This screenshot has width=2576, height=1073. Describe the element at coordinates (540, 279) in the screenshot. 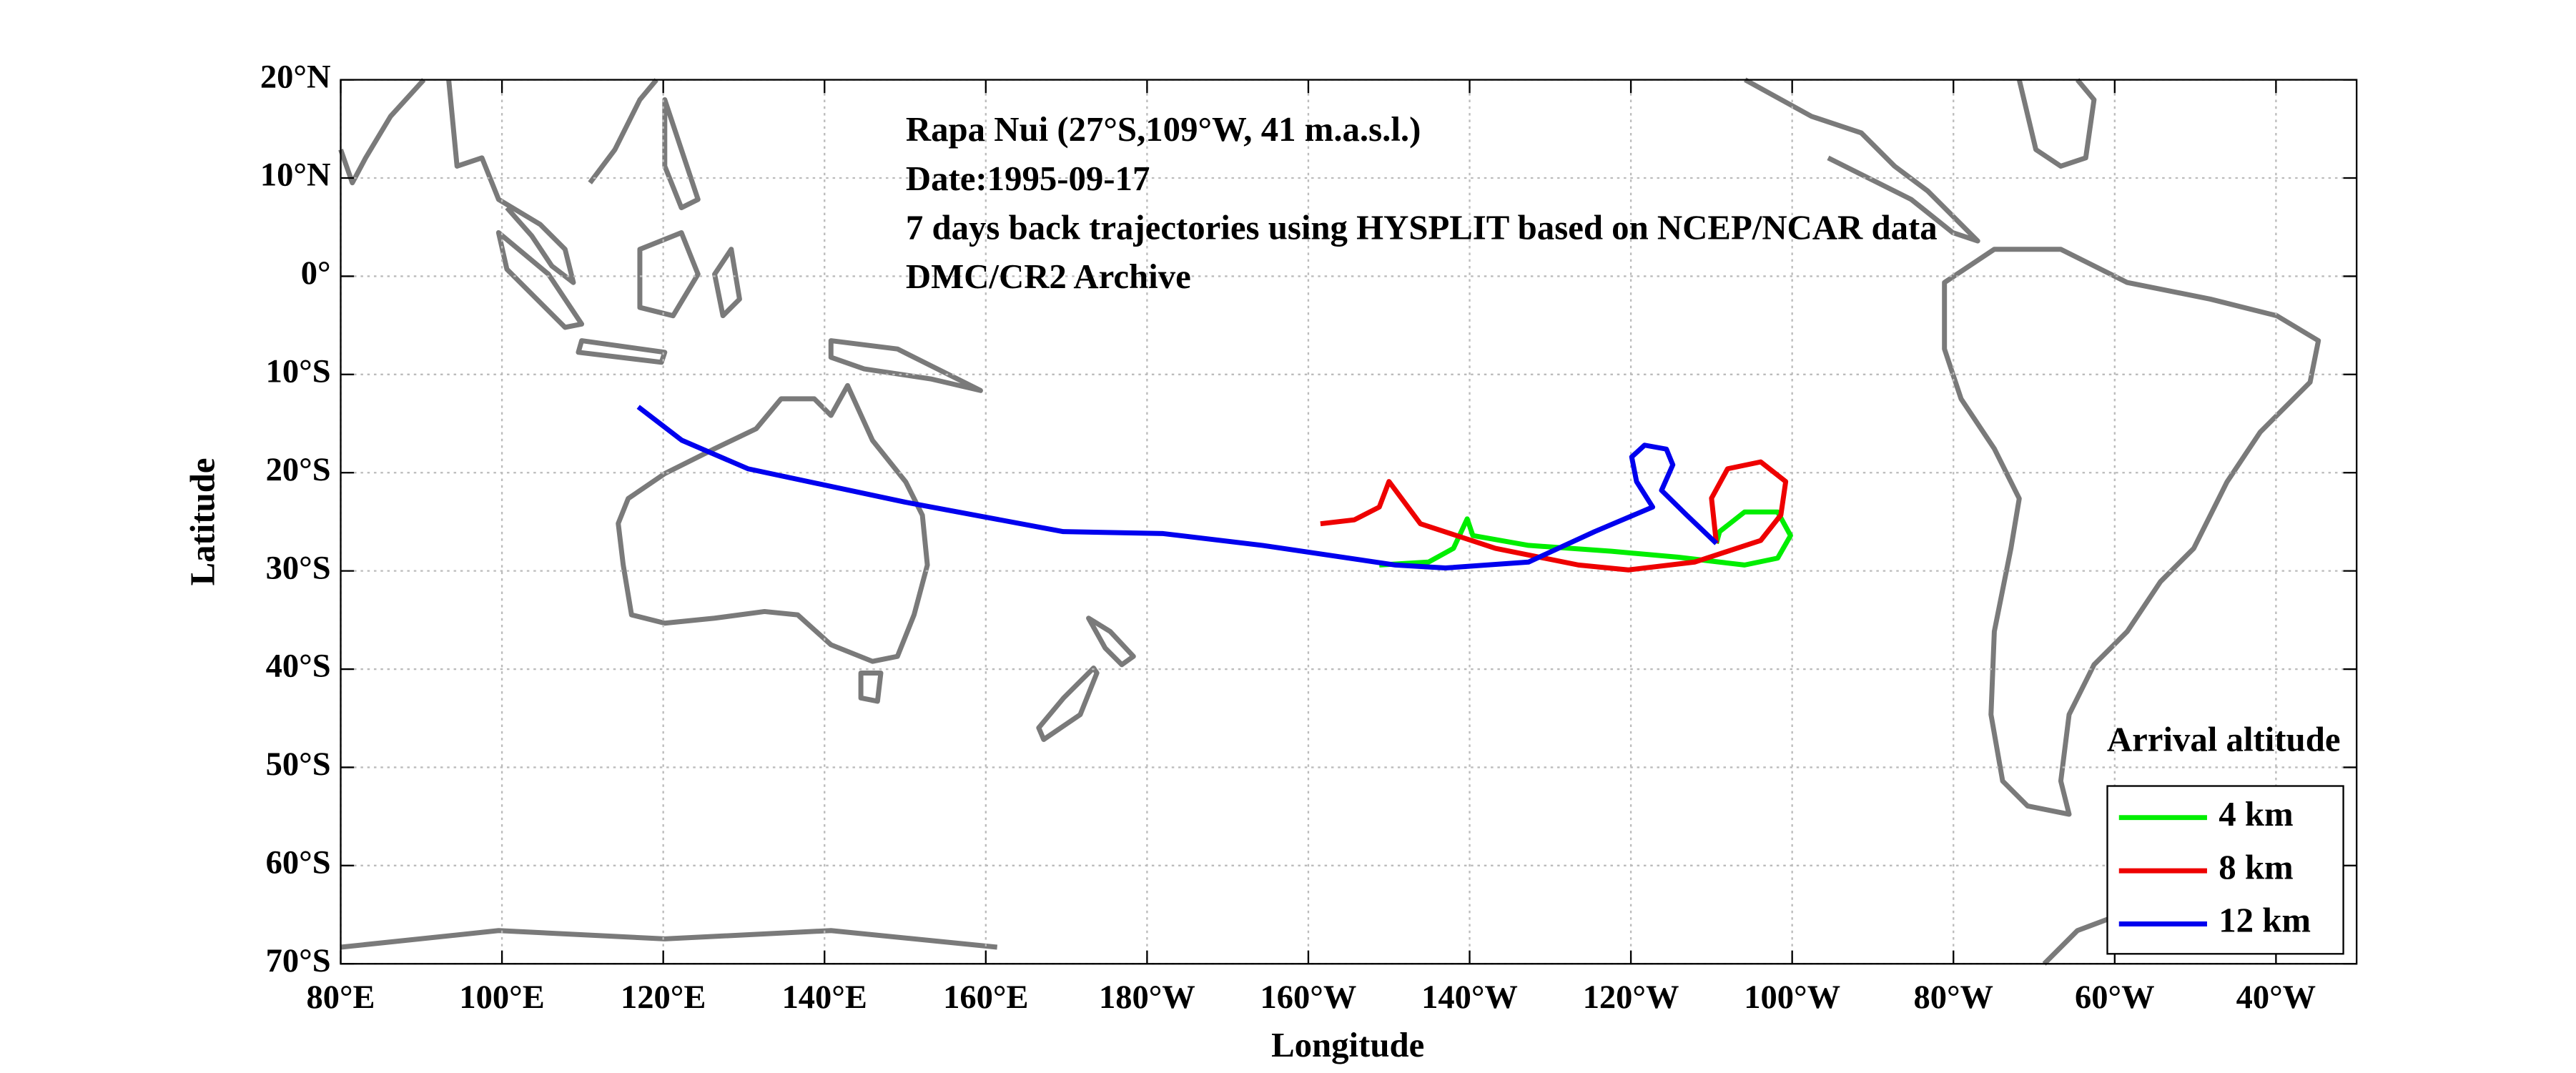

I see `sumatra` at that location.